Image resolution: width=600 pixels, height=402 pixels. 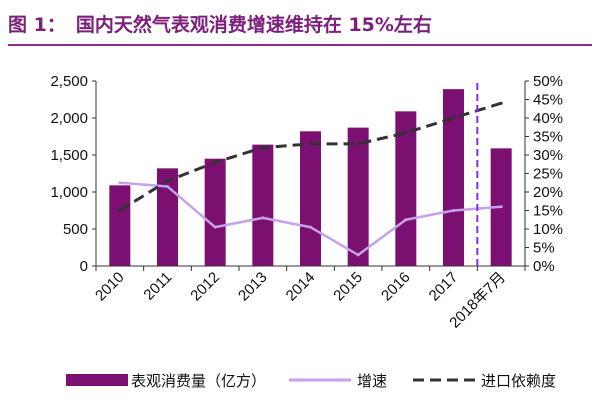 What do you see at coordinates (263, 218) in the screenshot?
I see `growth-point-2013` at bounding box center [263, 218].